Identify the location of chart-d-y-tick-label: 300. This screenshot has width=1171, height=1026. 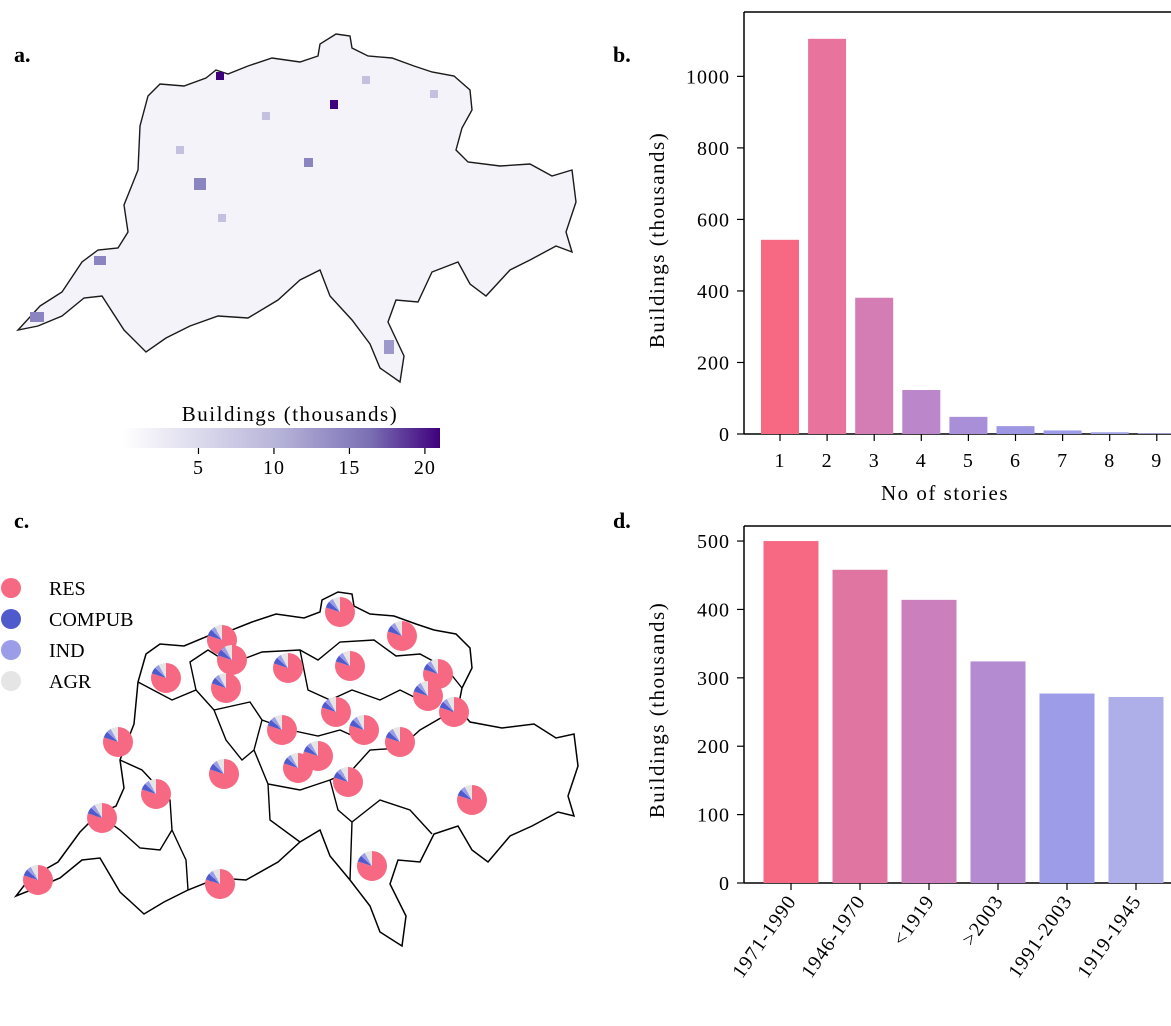
(713, 679).